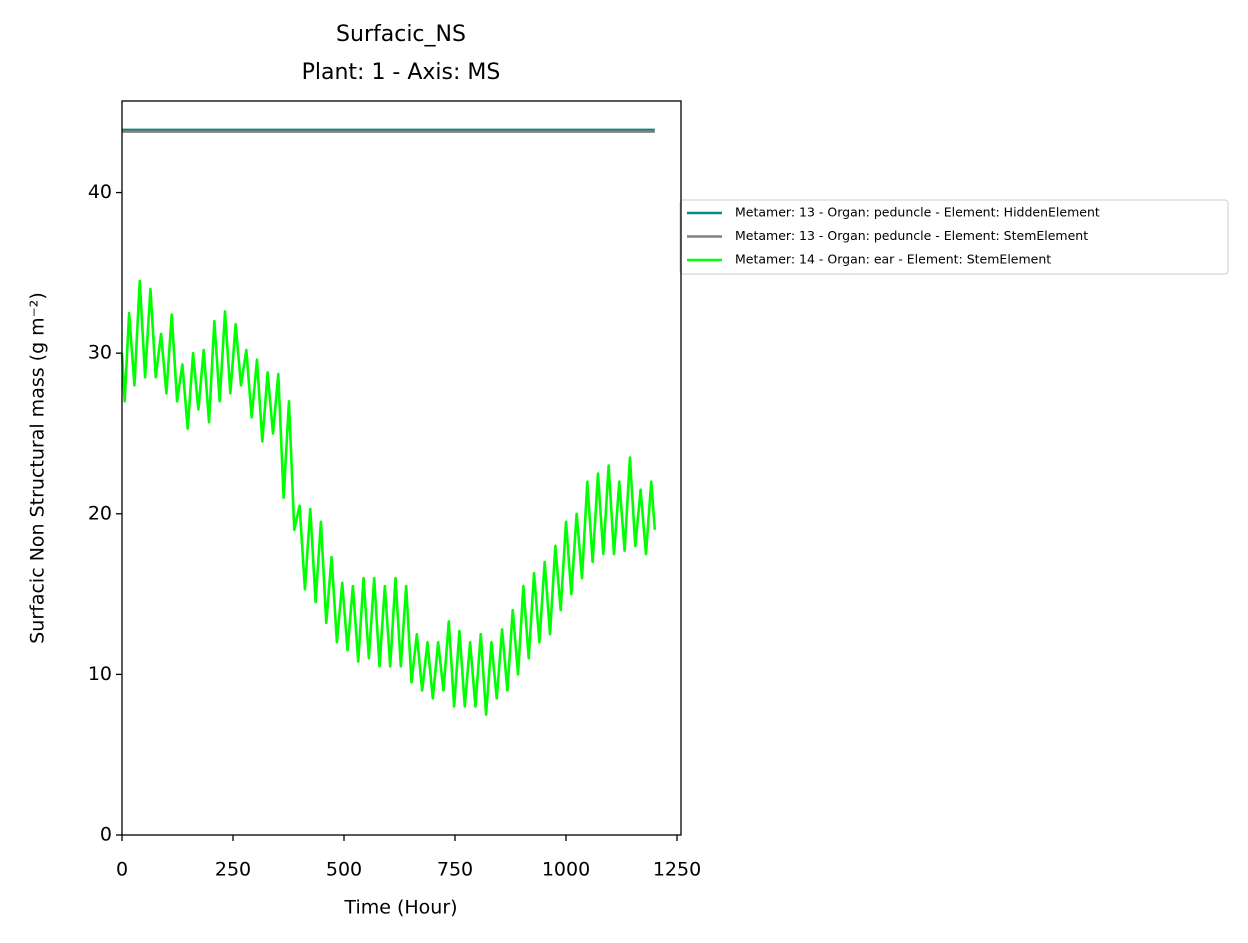 This screenshot has height=943, width=1248. Describe the element at coordinates (106, 835) in the screenshot. I see `y-tick-label: 0` at that location.